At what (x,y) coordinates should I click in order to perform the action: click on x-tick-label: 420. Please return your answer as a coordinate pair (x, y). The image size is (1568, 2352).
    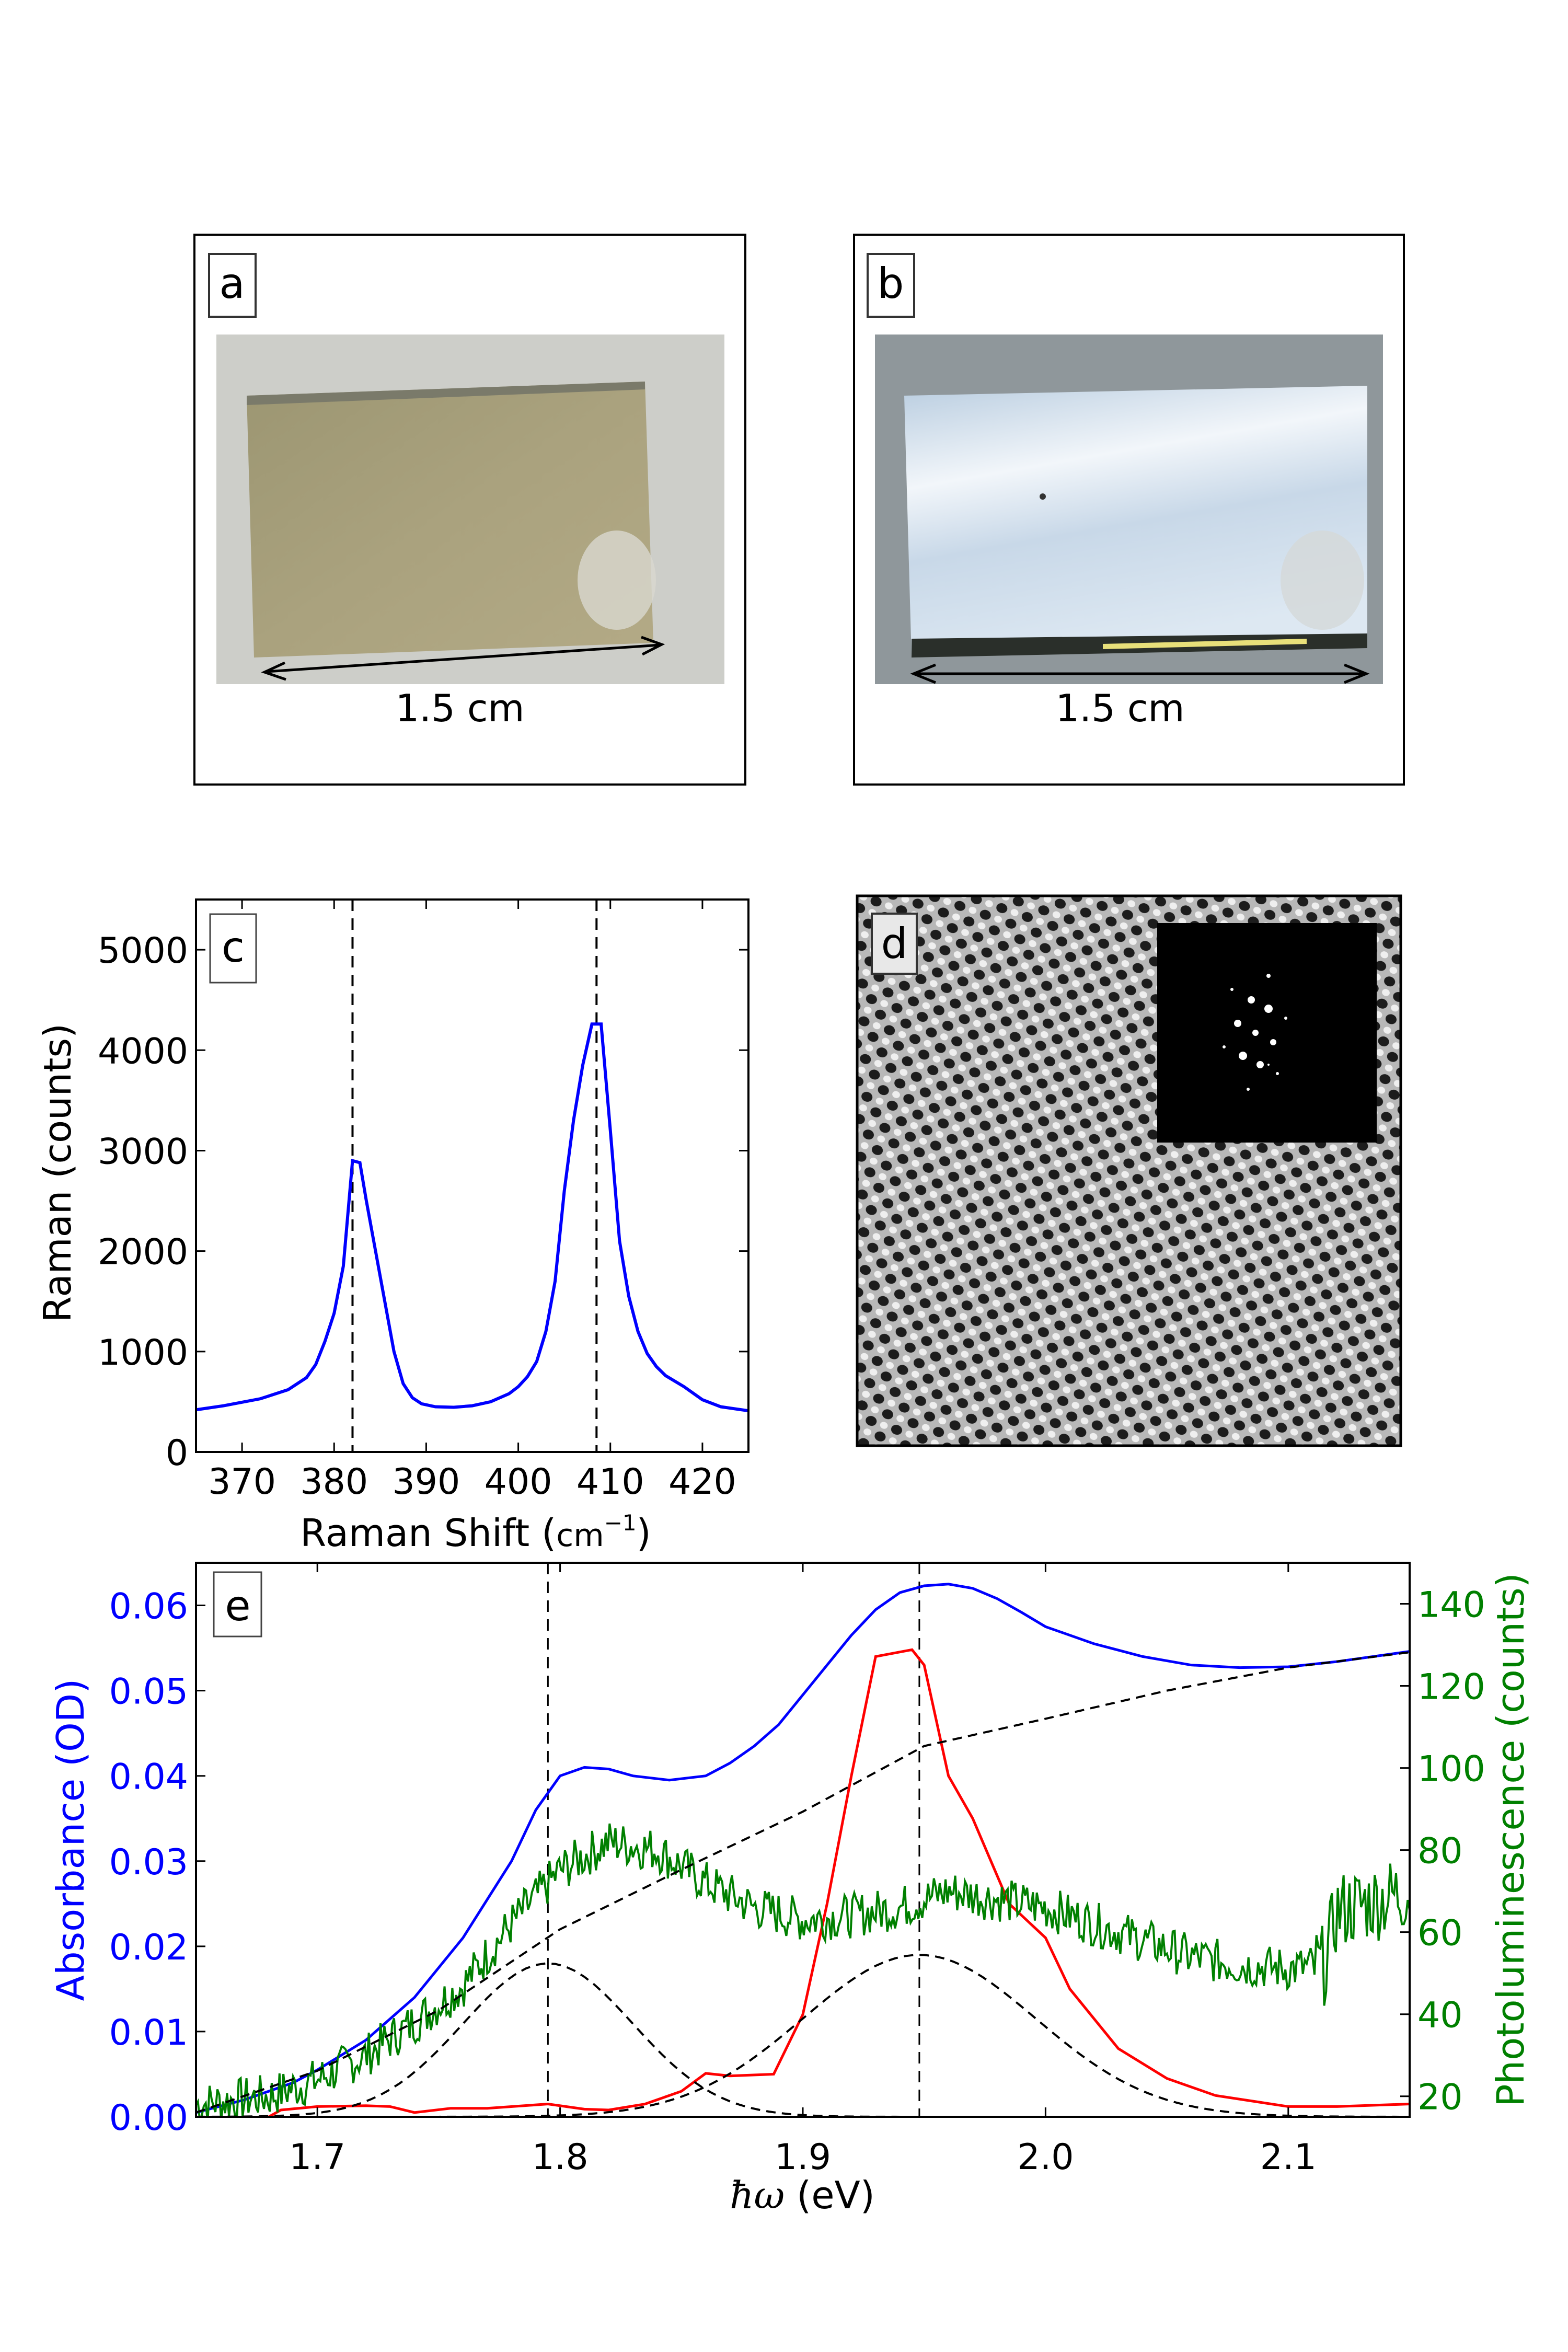
    Looking at the image, I should click on (702, 1482).